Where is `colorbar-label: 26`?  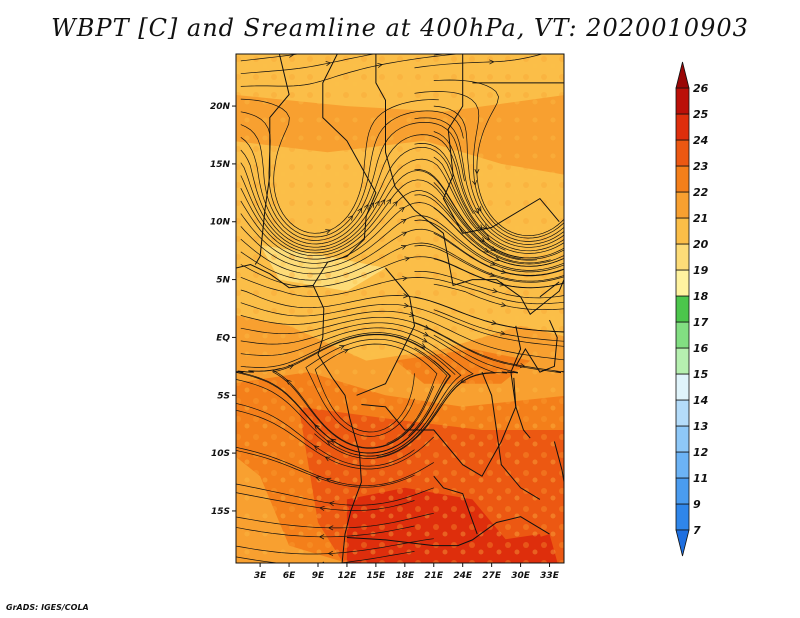 colorbar-label: 26 is located at coordinates (701, 88).